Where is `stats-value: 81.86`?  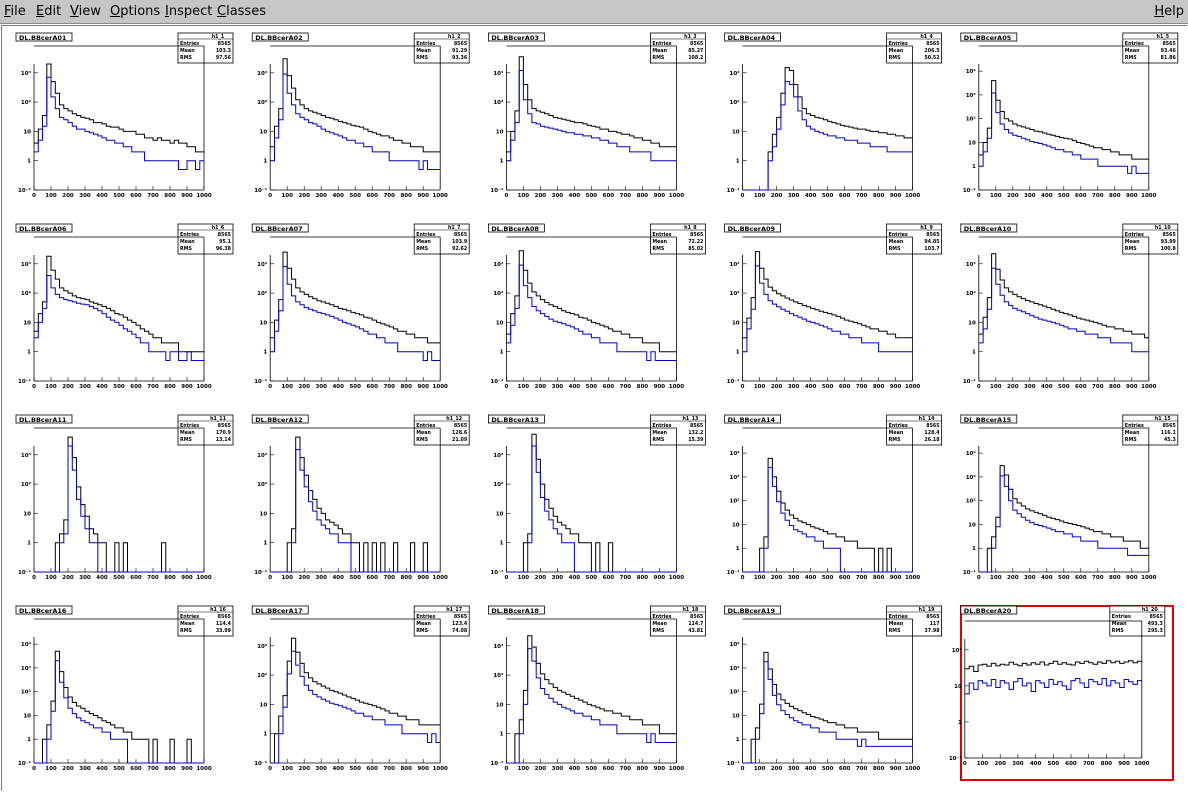
stats-value: 81.86 is located at coordinates (1169, 58).